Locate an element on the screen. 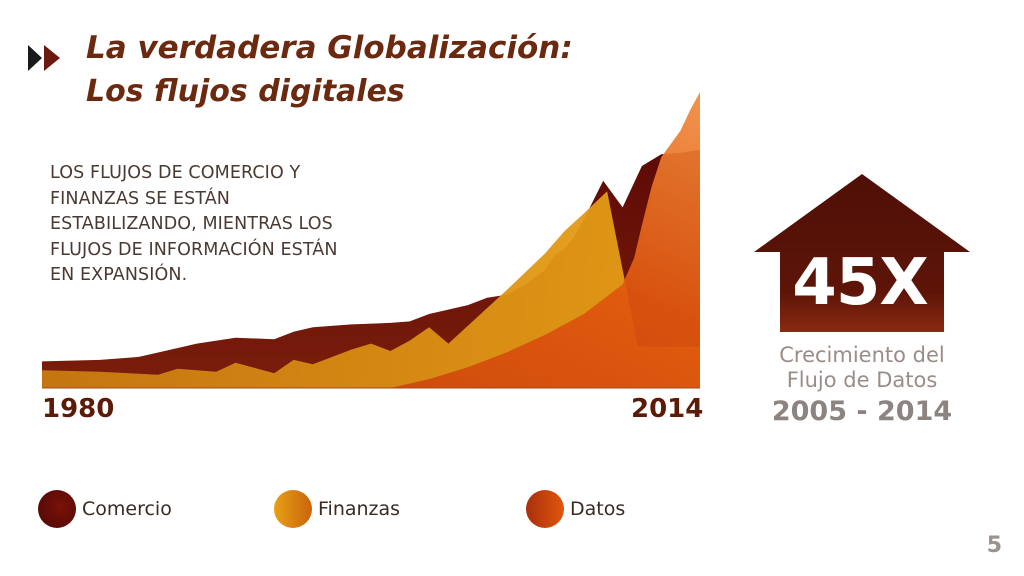  x-axis-start-label: 1980 is located at coordinates (78, 409).